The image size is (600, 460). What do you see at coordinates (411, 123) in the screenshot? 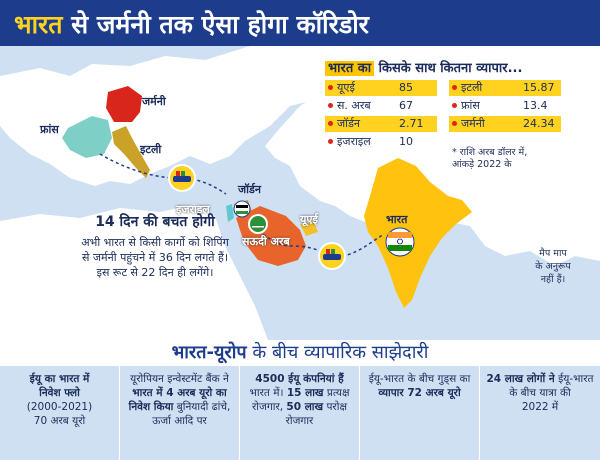
I see `trade-value: 2.71` at bounding box center [411, 123].